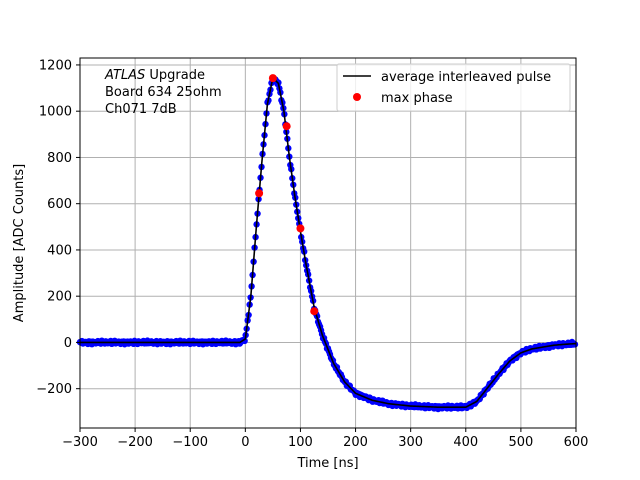 The height and width of the screenshot is (480, 640). Describe the element at coordinates (19, 243) in the screenshot. I see `y-axis-label: Amplitude [ADC Counts]` at that location.